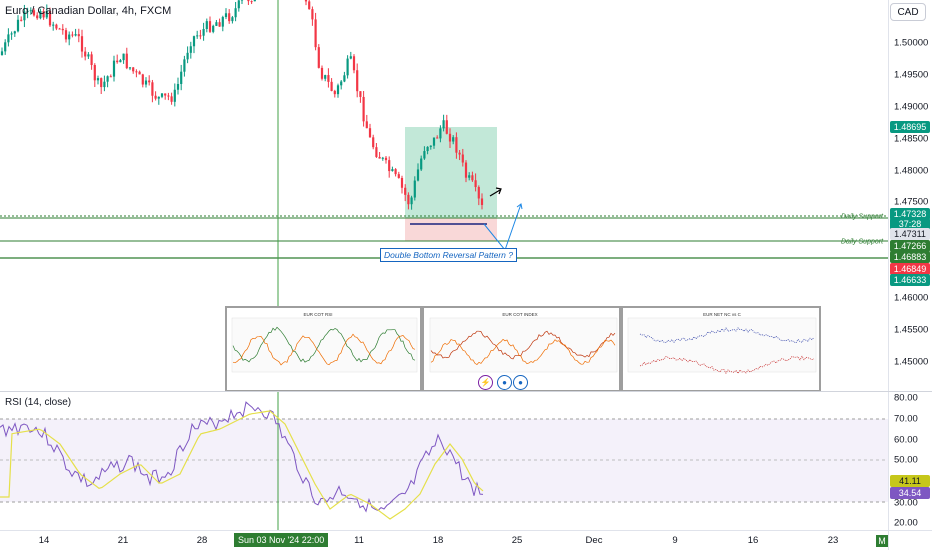 The image size is (932, 550). Describe the element at coordinates (910, 493) in the screenshot. I see `rsi-value-label: 34.54` at that location.